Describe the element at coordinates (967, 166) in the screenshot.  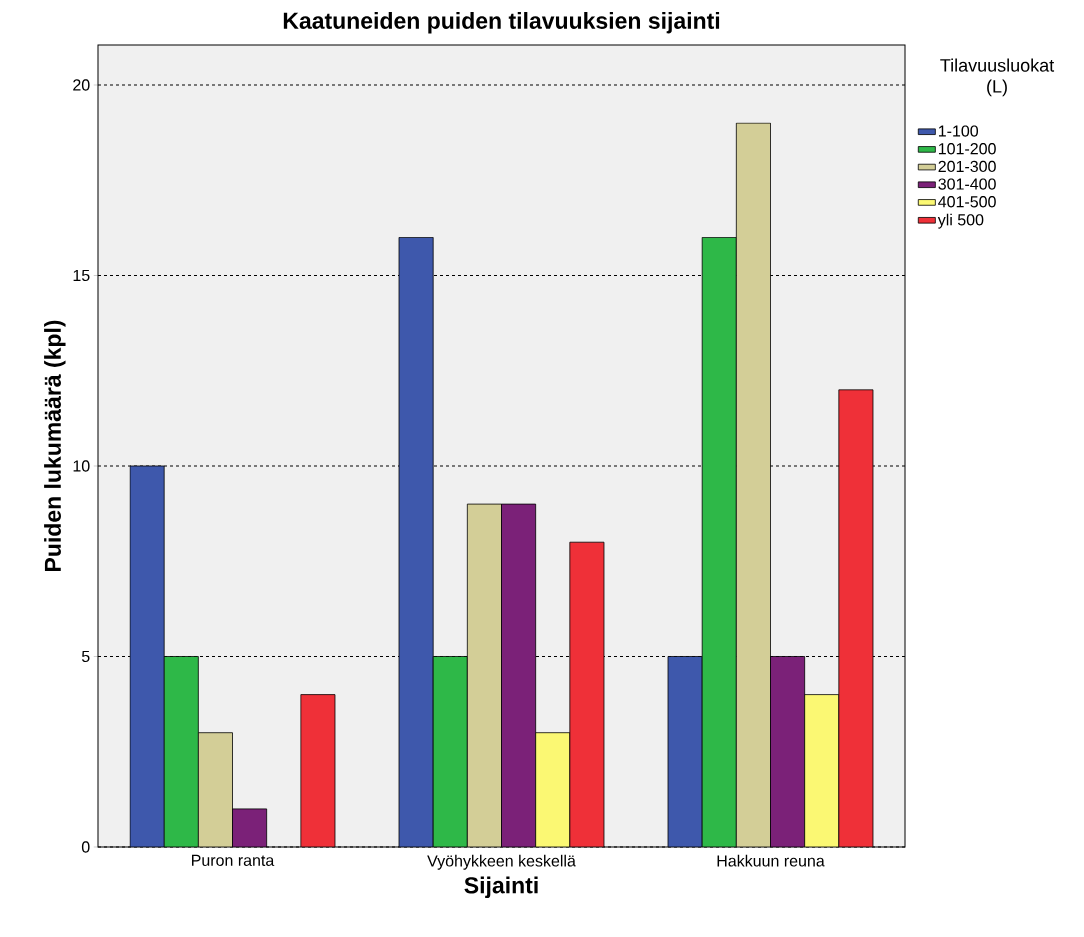
I see `legend-label: 201-300` at that location.